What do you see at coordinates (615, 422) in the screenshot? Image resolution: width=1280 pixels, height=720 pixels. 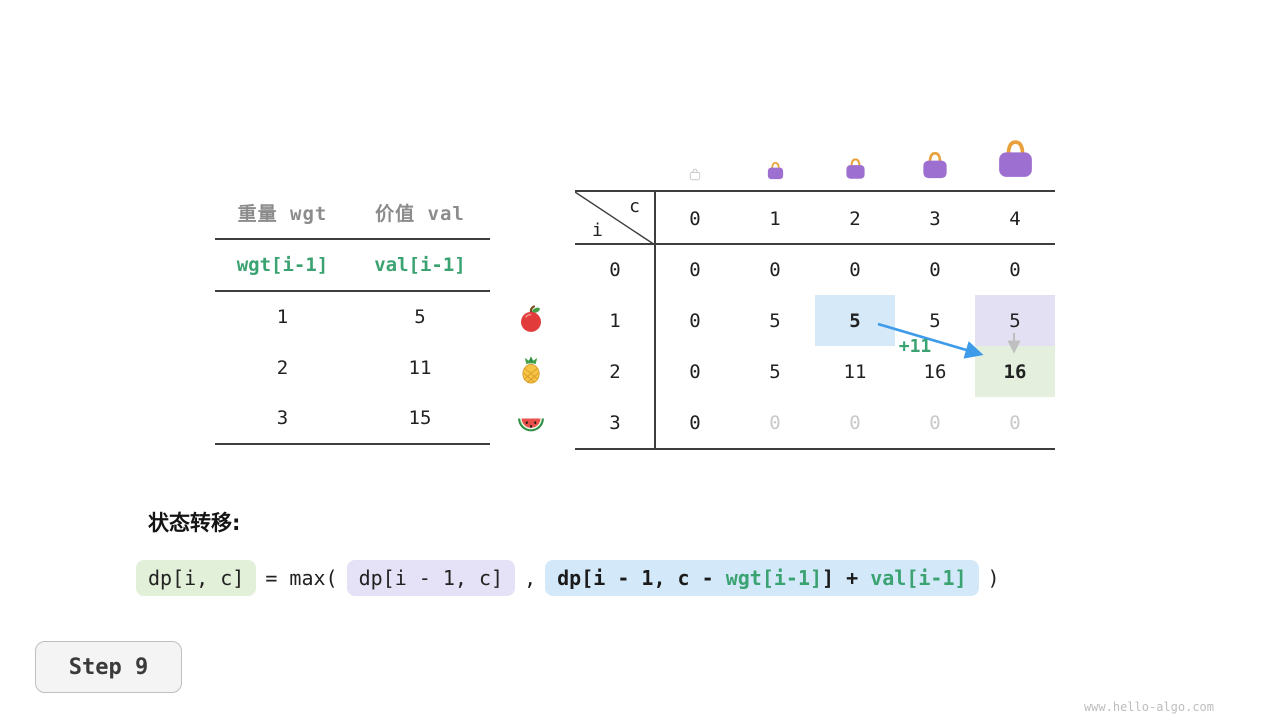 I see `dp-row-header-3: 3` at bounding box center [615, 422].